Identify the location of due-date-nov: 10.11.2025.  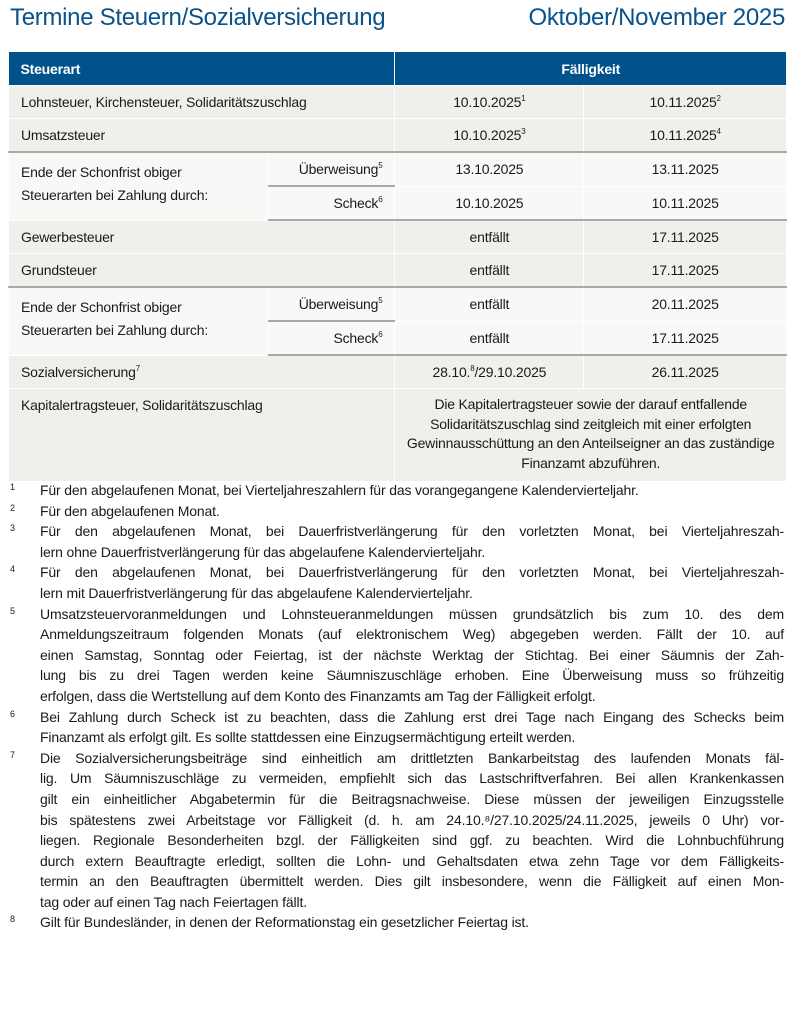
(685, 203).